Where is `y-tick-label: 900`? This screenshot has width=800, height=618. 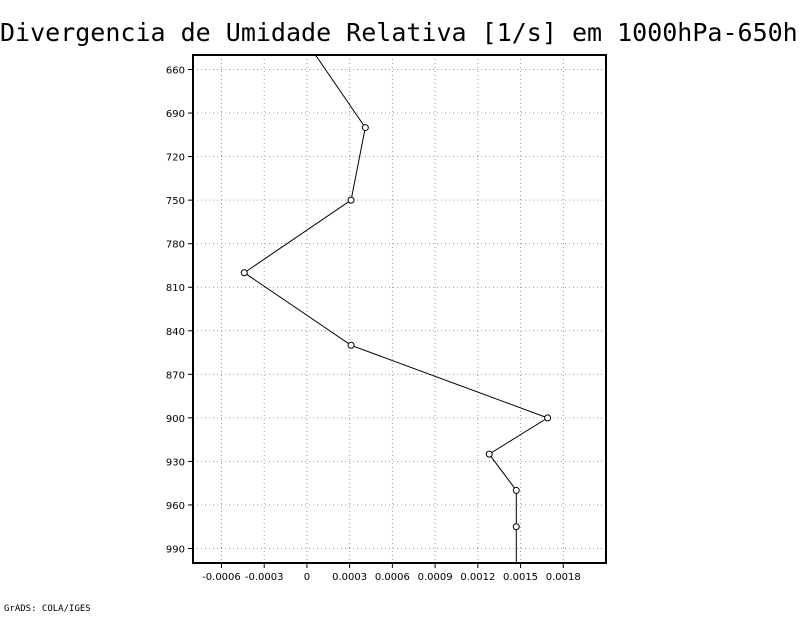
y-tick-label: 900 is located at coordinates (175, 419).